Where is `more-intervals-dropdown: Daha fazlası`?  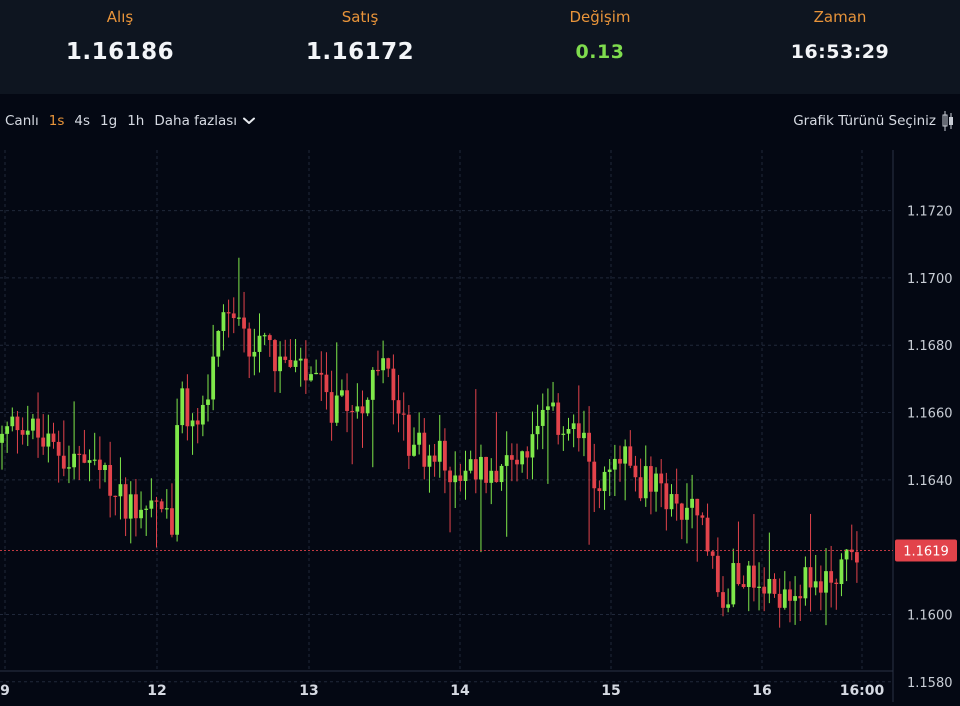 more-intervals-dropdown: Daha fazlası is located at coordinates (205, 121).